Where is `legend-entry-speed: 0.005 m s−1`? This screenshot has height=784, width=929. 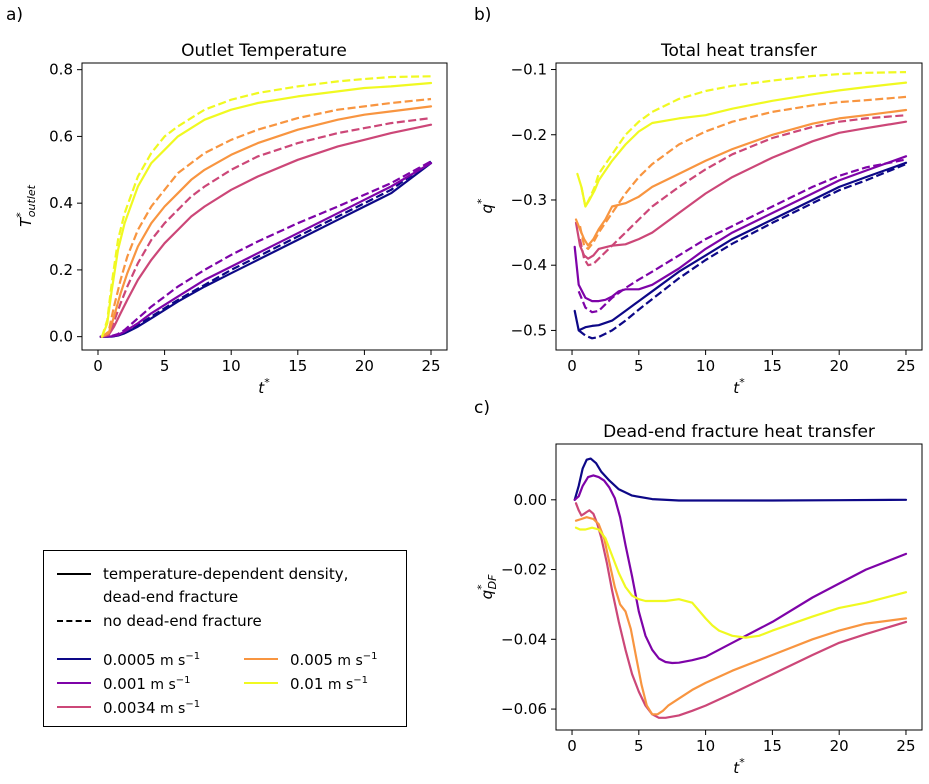
legend-entry-speed: 0.005 m s−1 is located at coordinates (311, 659).